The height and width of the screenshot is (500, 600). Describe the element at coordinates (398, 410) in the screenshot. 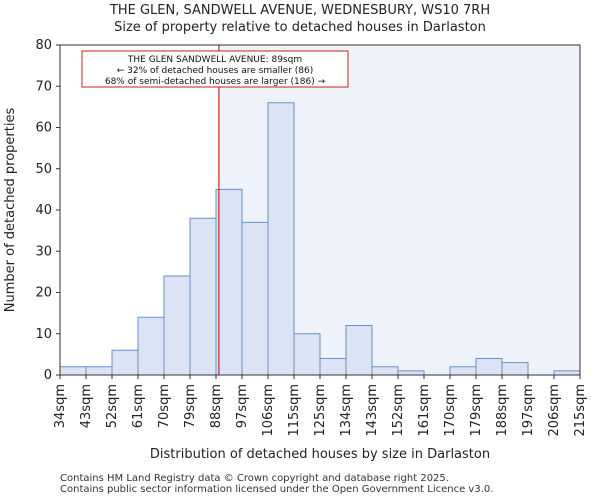

I see `x-tick-label: 152sqm` at that location.